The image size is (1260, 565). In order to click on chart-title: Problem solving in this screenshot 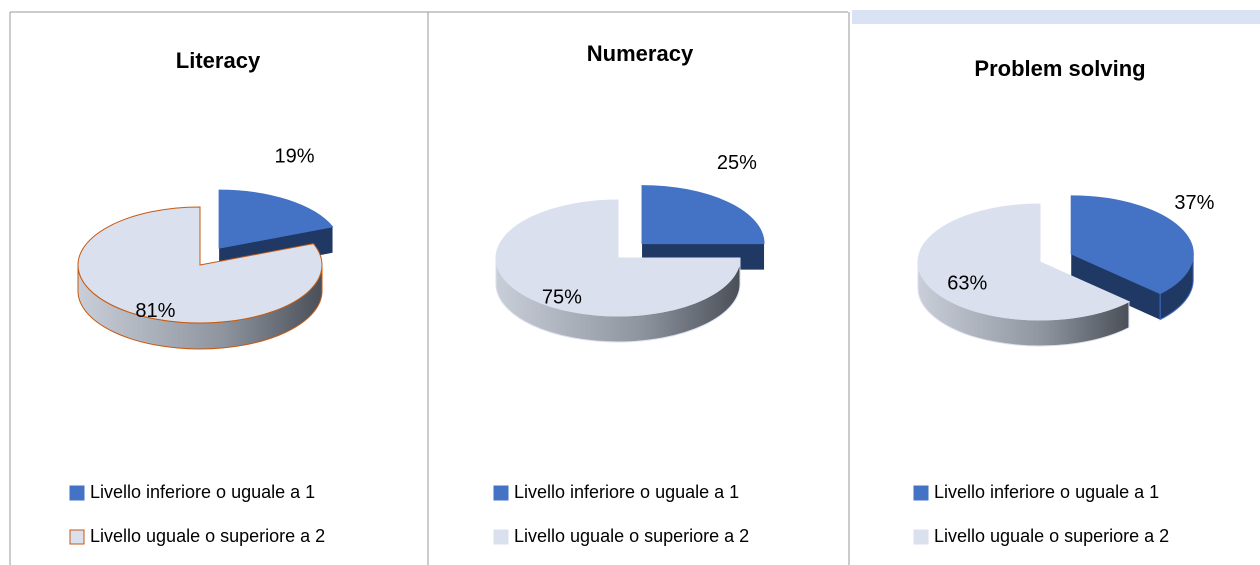, I will do `click(1059, 68)`.